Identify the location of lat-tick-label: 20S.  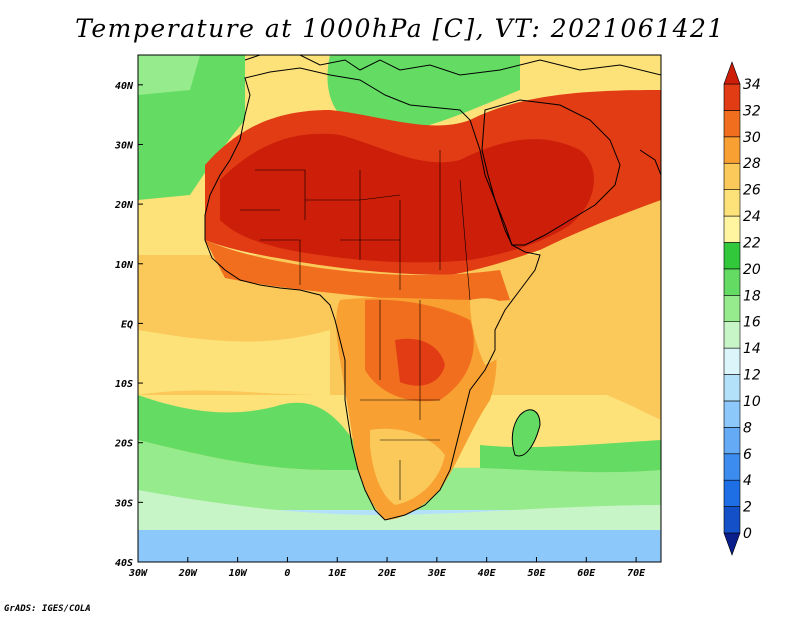
(123, 444).